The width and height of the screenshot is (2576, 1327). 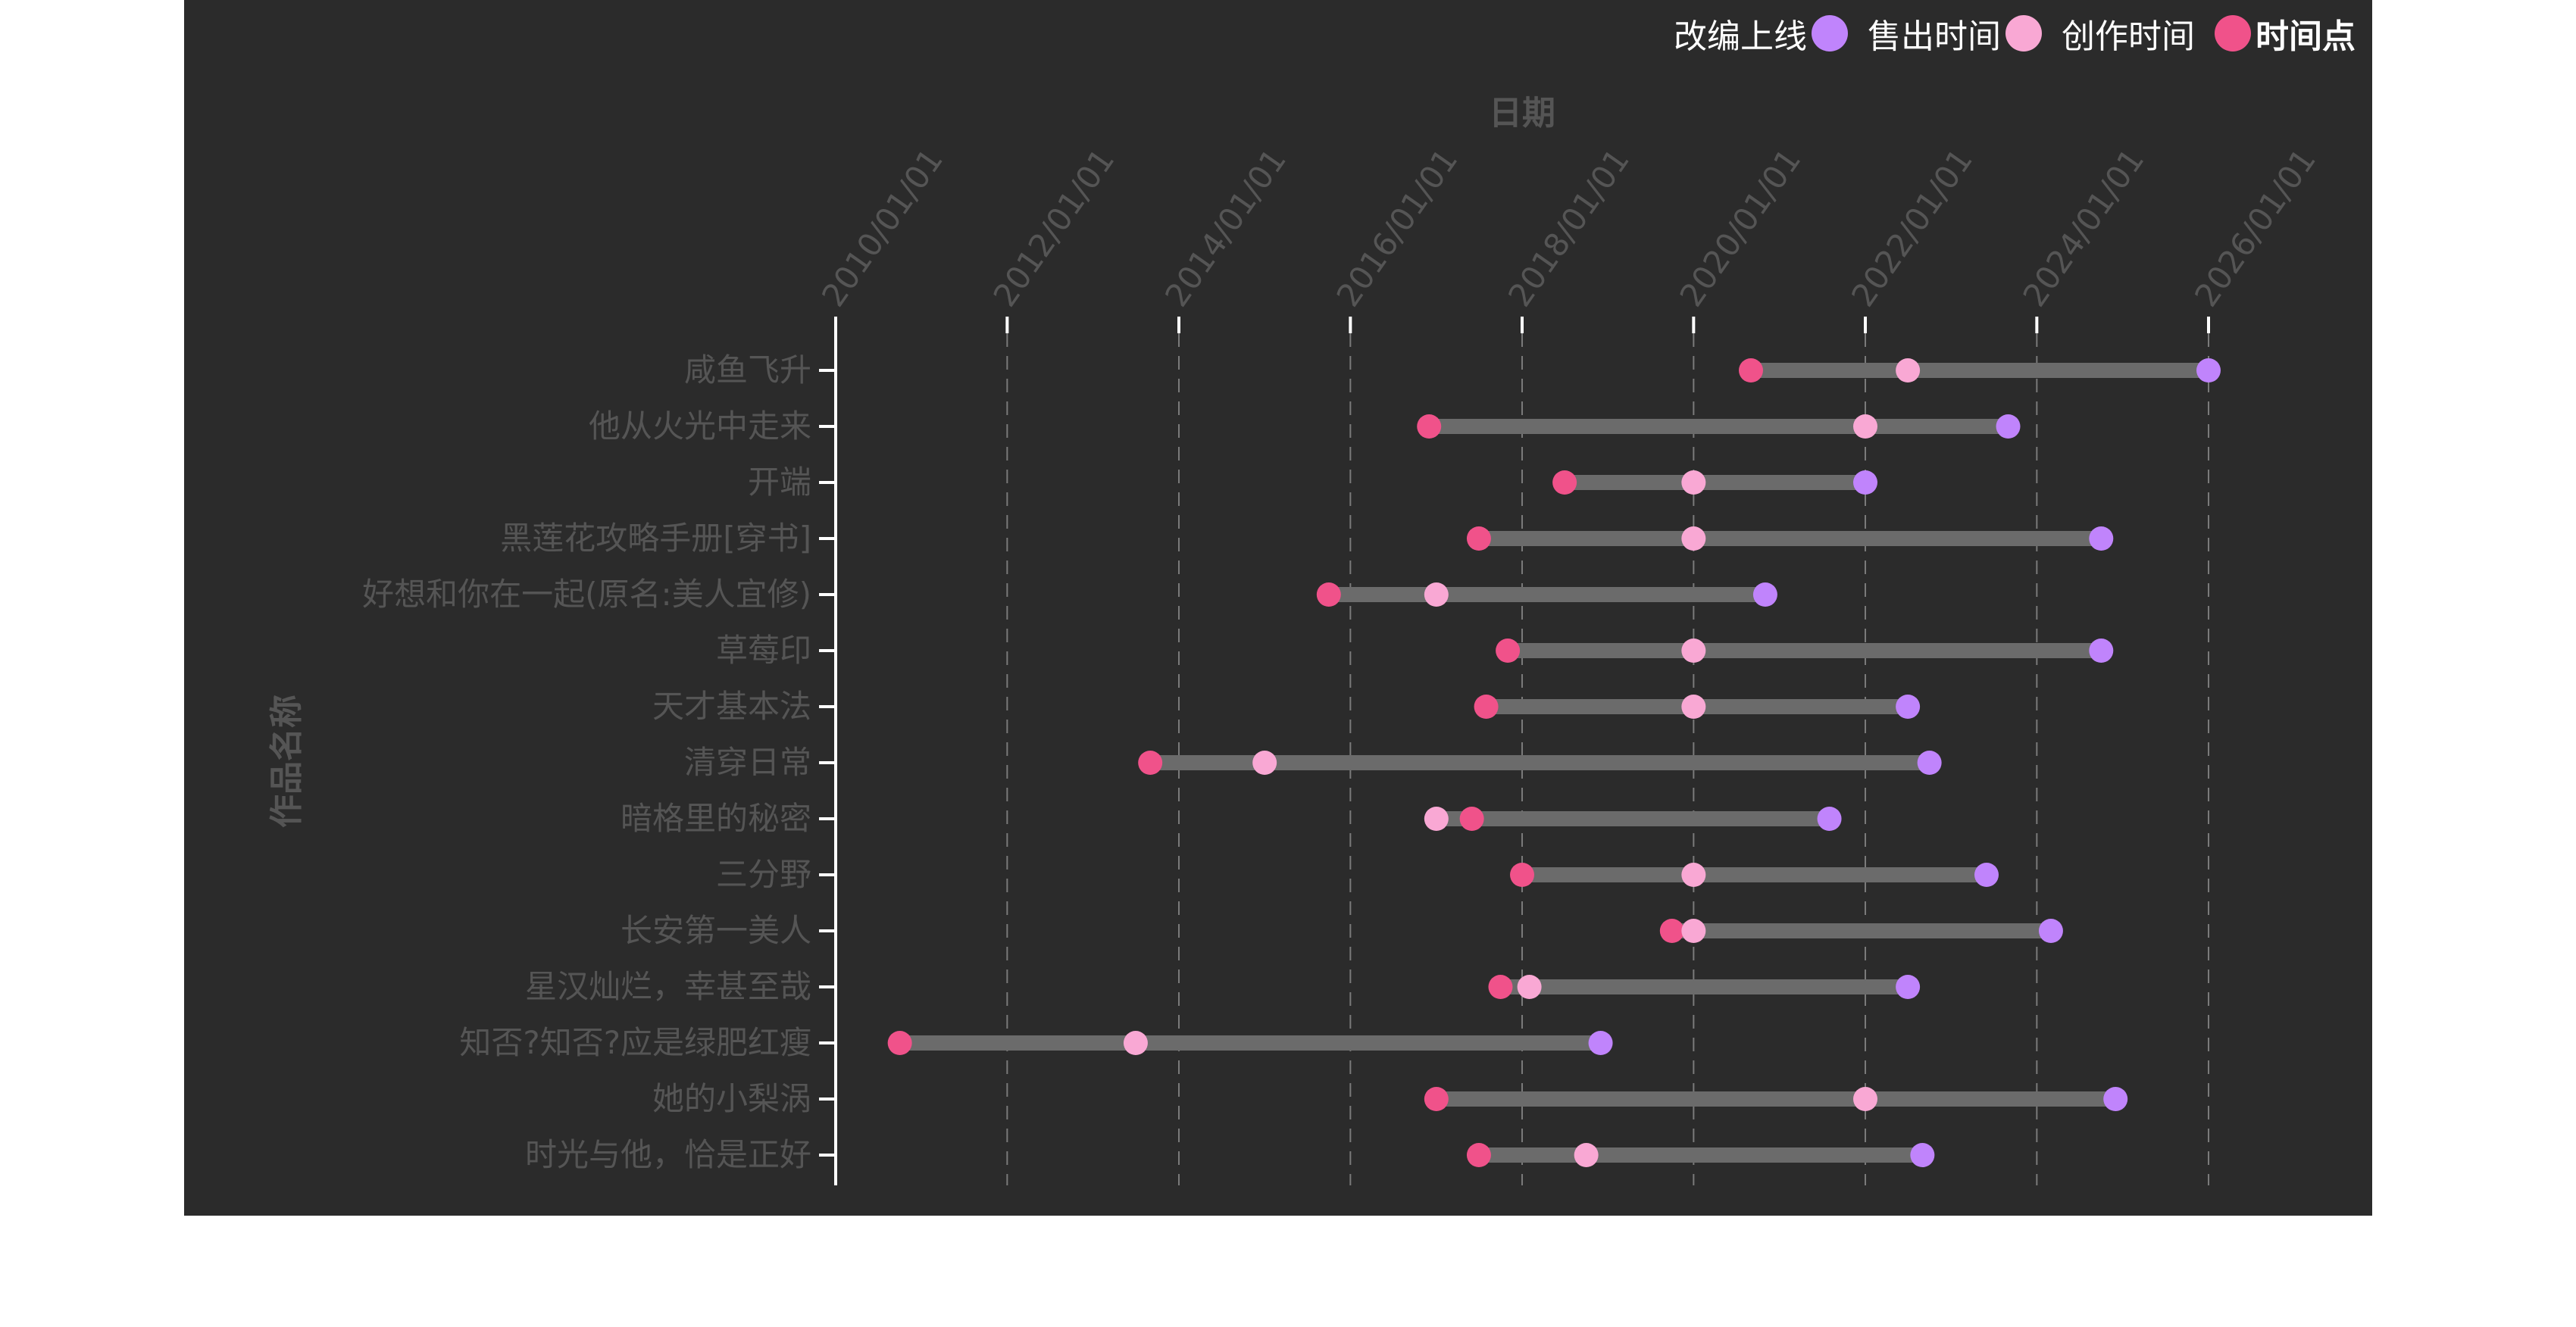 What do you see at coordinates (716, 931) in the screenshot?
I see `y-tick-label: 长安第一美人` at bounding box center [716, 931].